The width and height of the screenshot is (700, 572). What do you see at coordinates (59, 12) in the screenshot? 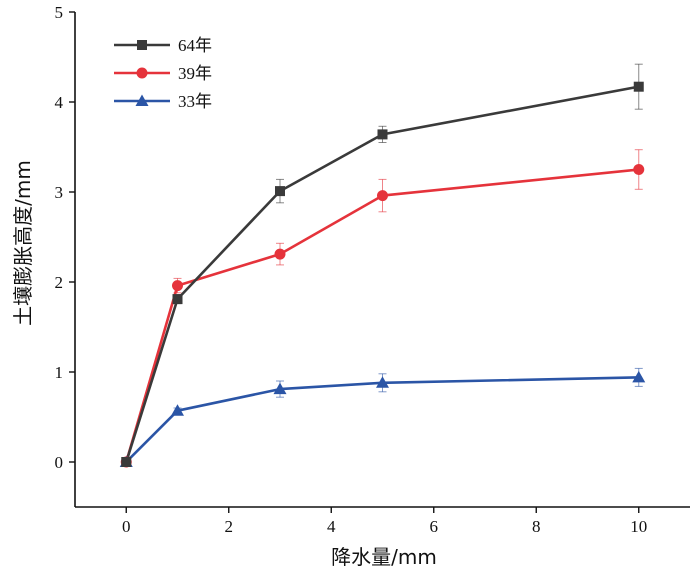
I see `y-tick-label: 5` at bounding box center [59, 12].